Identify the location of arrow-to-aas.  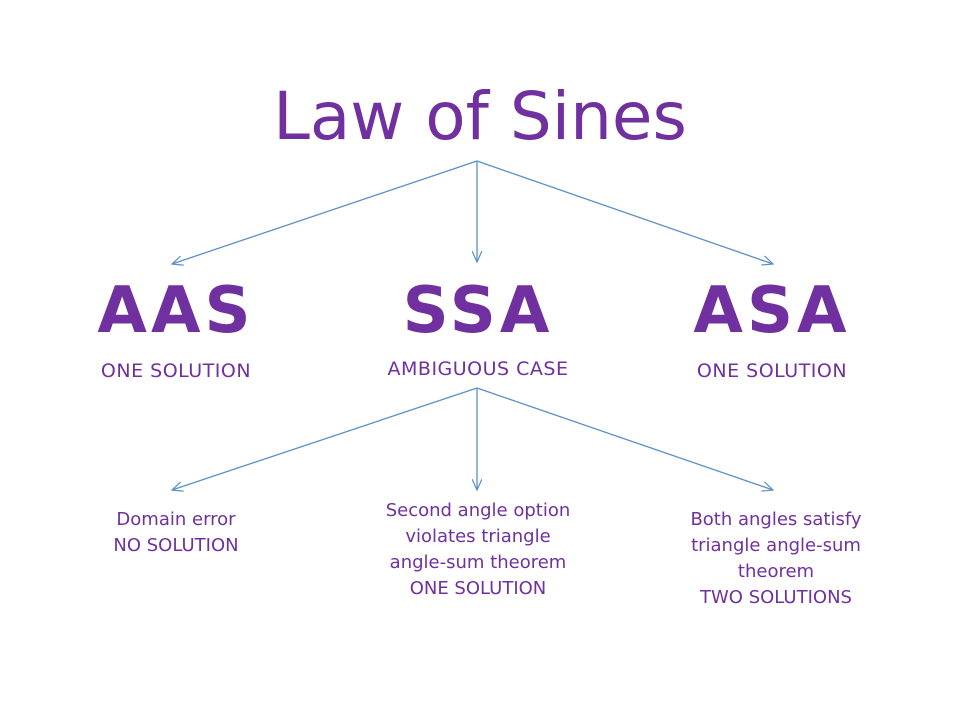
(325, 212).